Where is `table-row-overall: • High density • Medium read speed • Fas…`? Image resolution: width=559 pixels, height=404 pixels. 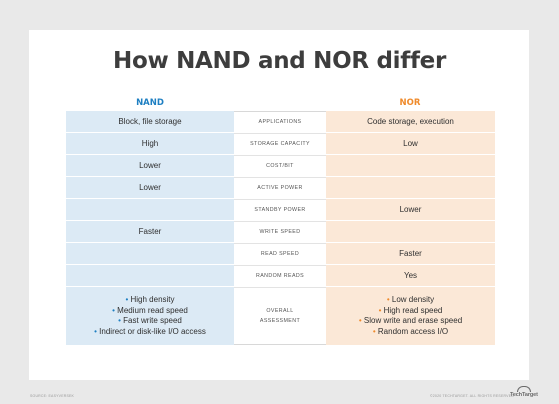
table-row-overall: • High density • Medium read speed • Fas… is located at coordinates (280, 316).